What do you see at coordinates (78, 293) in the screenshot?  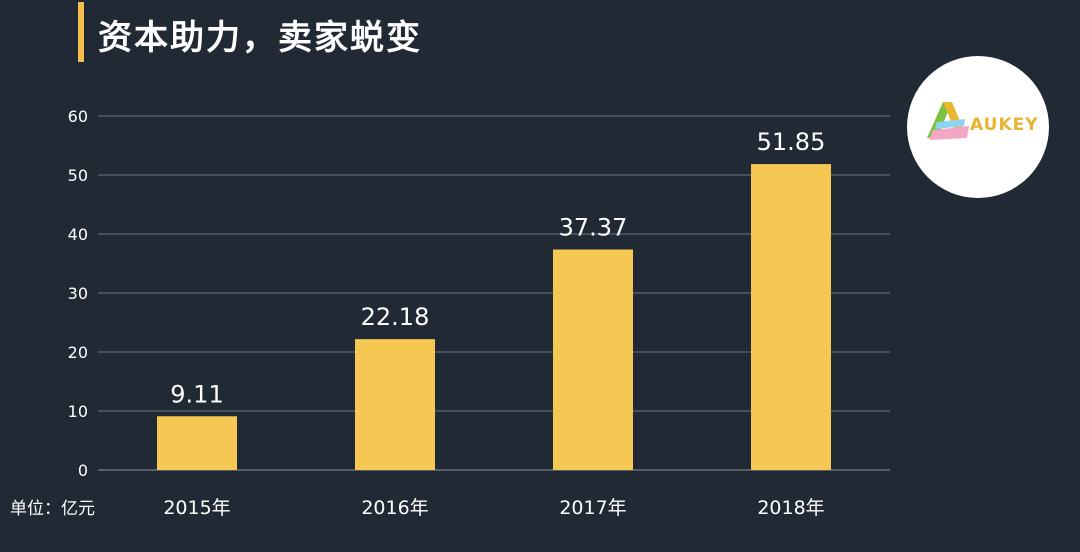 I see `y-tick-label: 30` at bounding box center [78, 293].